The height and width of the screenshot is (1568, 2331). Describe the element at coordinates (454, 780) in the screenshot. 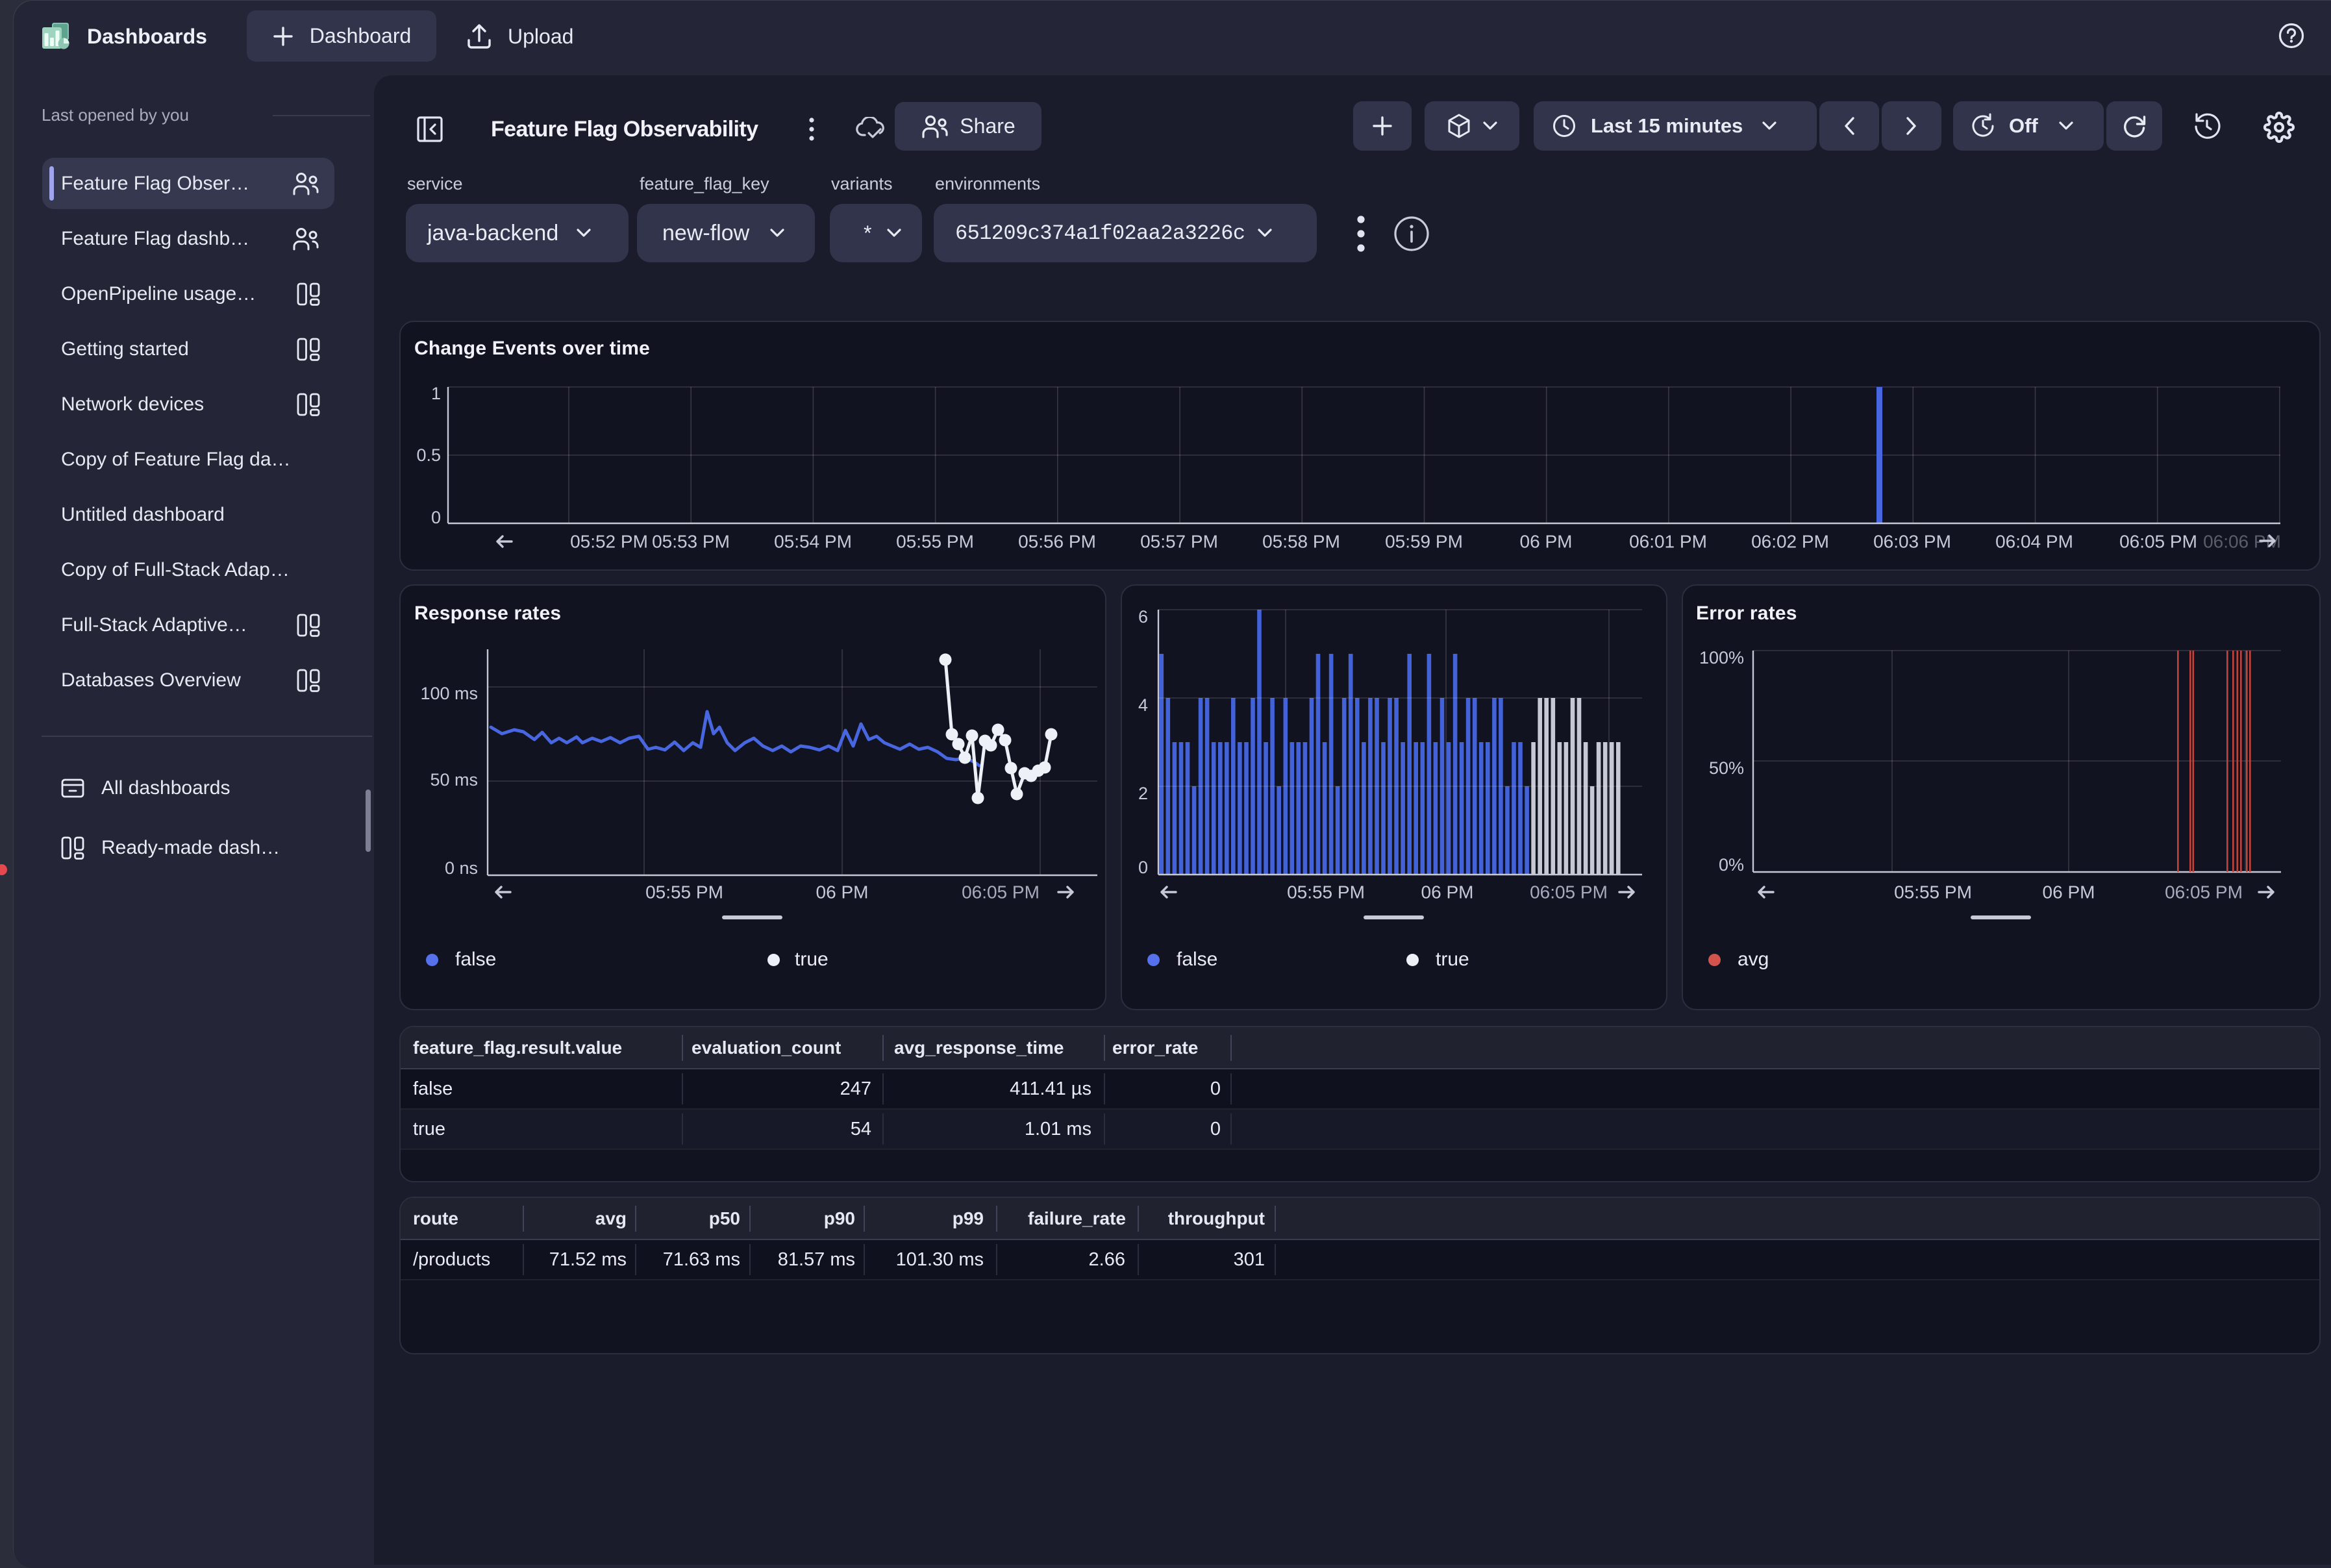

I see `svg-text: 50 ms` at that location.